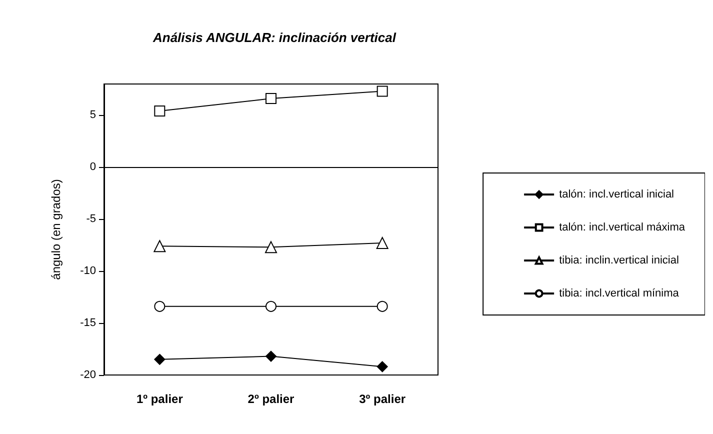 The image size is (713, 434). What do you see at coordinates (160, 399) in the screenshot?
I see `x-tick-label: 1º palier` at bounding box center [160, 399].